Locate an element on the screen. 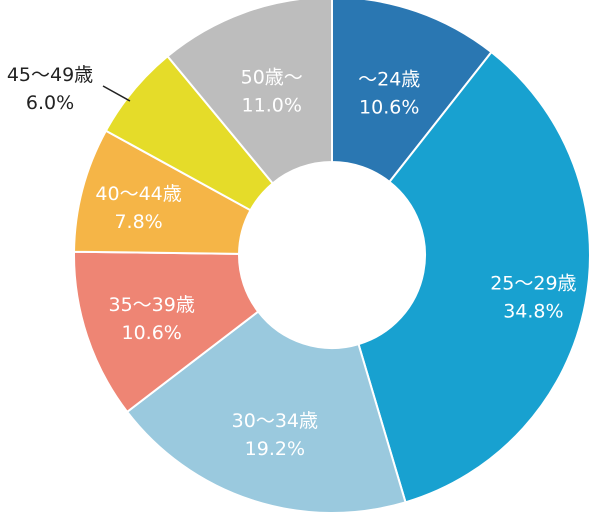 This screenshot has width=590, height=515. slice-label-24: ～24歳 is located at coordinates (389, 80).